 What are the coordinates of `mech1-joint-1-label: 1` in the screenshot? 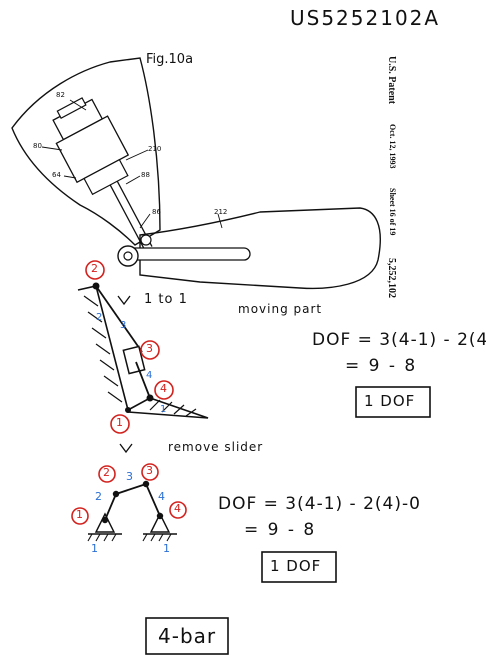 It's located at (119, 422).